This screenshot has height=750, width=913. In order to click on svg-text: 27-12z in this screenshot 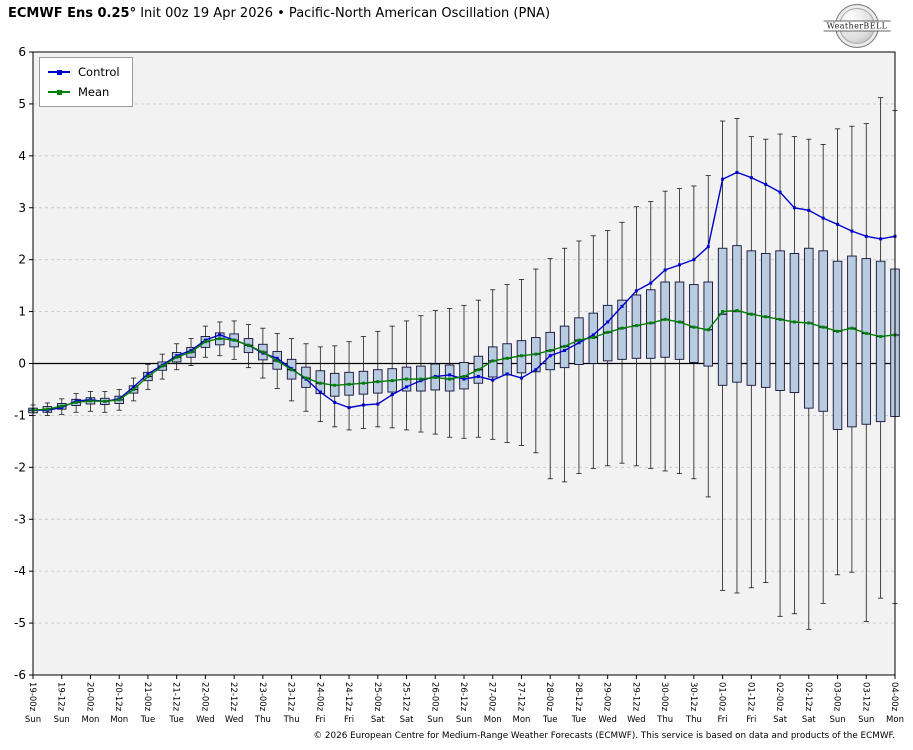, I will do `click(520, 697)`.